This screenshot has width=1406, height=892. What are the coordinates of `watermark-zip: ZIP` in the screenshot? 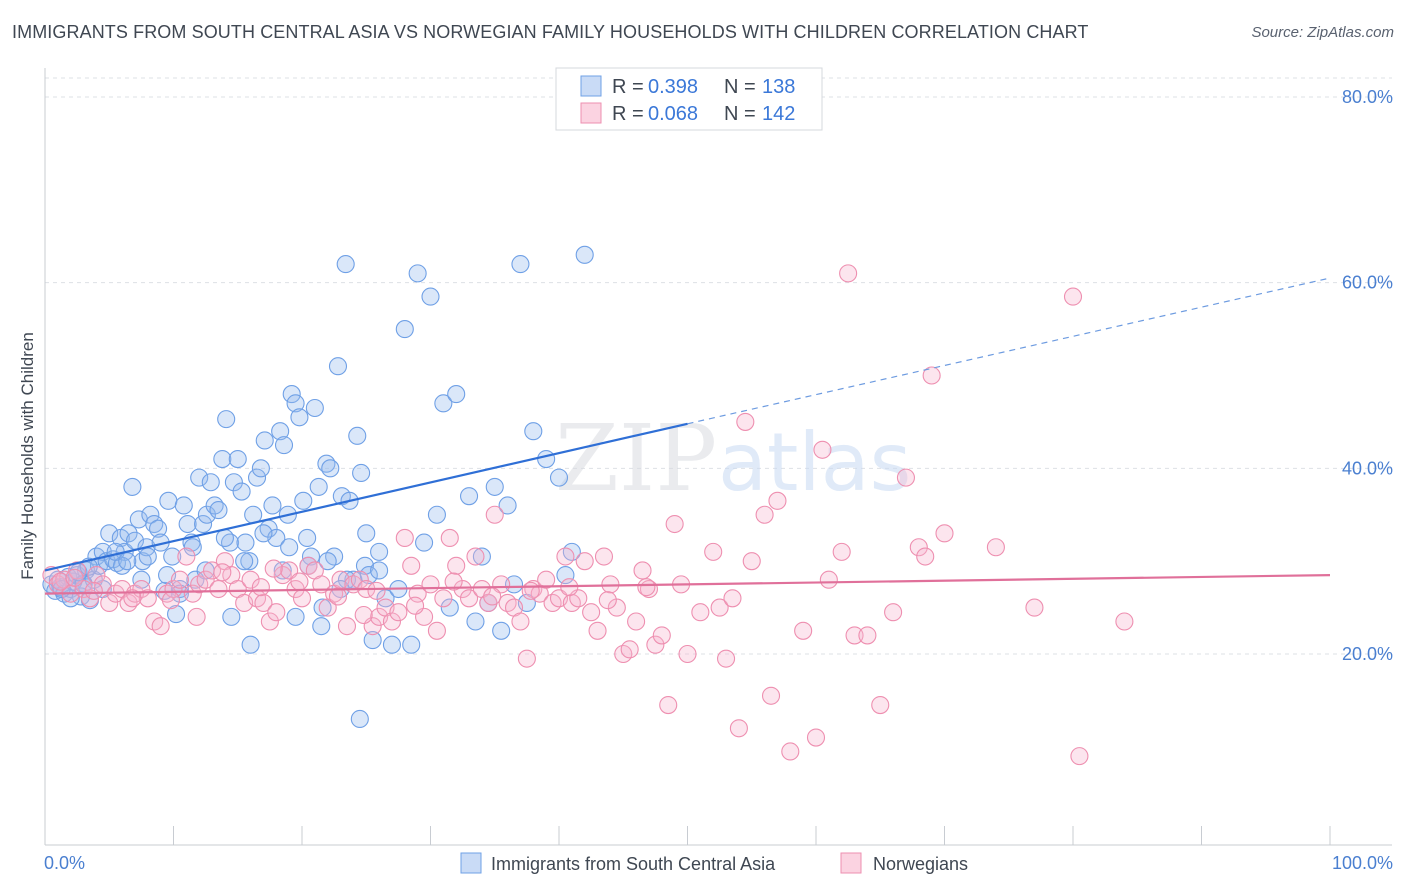 It's located at (636, 458).